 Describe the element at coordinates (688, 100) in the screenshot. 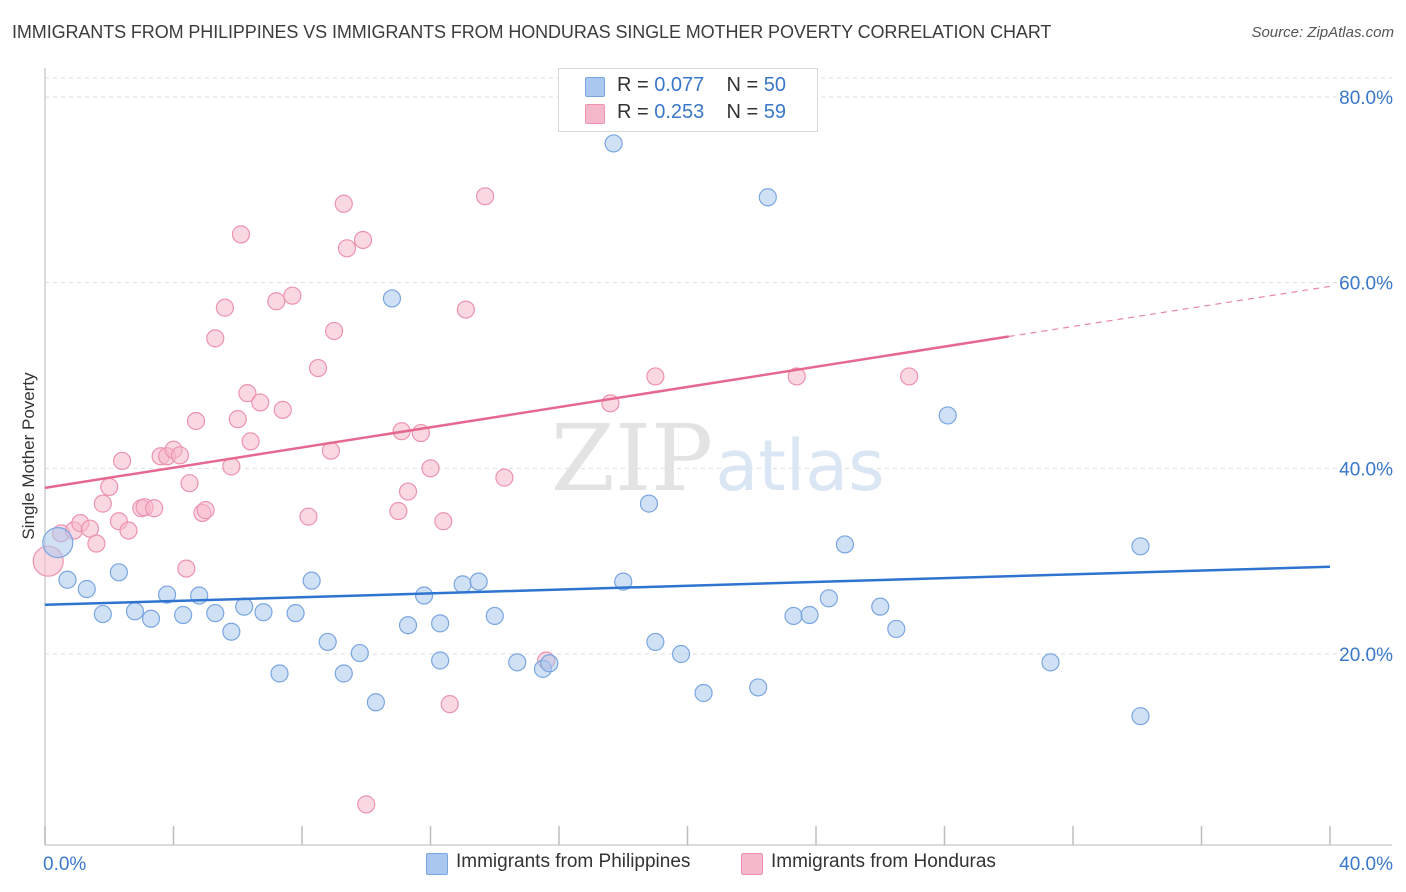

I see `correlation-legend: R = 0.077 N = 50 R = 0.253 N = 59` at that location.